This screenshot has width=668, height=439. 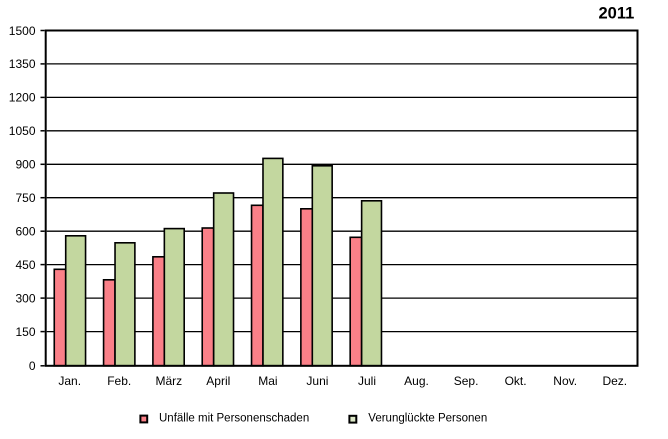 I want to click on svg-text: Okt., so click(x=516, y=381).